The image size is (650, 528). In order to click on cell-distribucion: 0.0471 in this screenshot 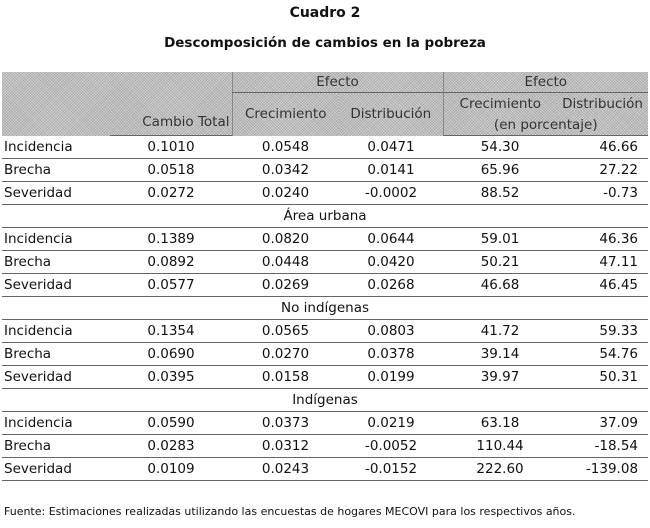, I will do `click(391, 147)`.